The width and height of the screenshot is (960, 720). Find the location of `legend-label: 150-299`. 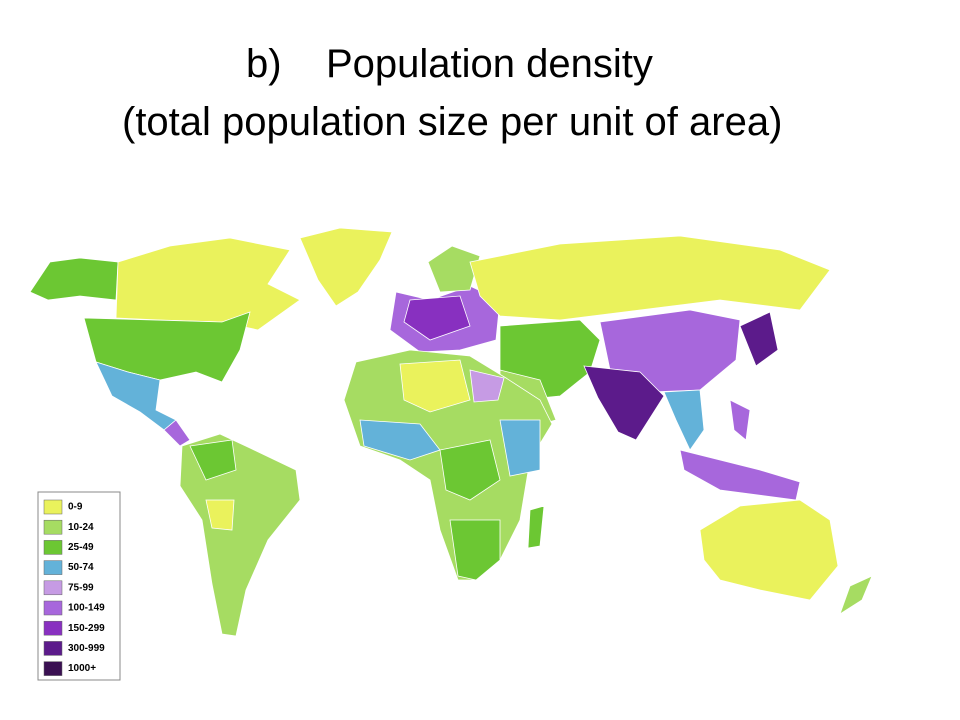

legend-label: 150-299 is located at coordinates (86, 628).